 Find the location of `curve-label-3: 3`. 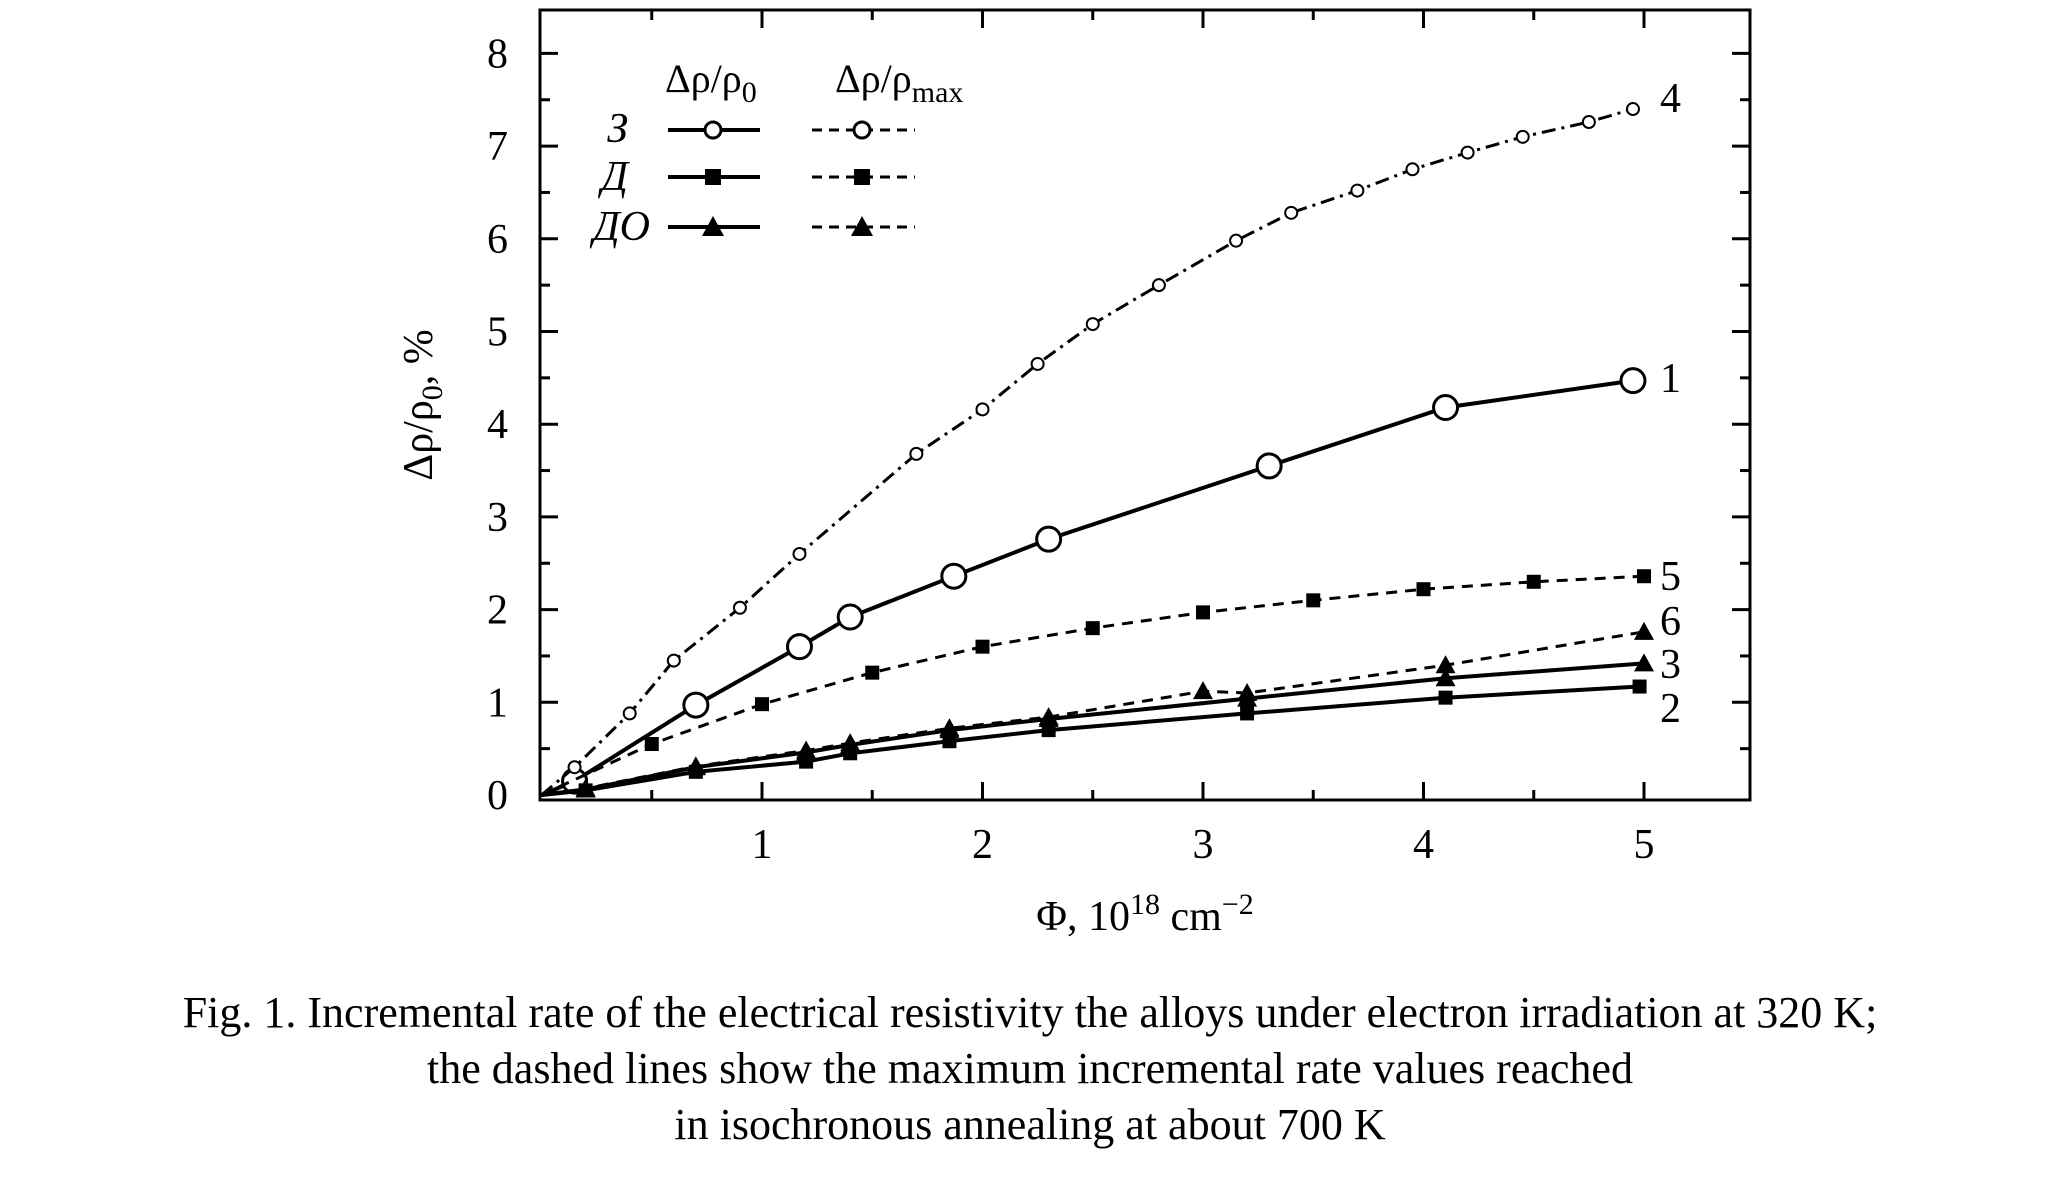

curve-label-3: 3 is located at coordinates (1670, 665).